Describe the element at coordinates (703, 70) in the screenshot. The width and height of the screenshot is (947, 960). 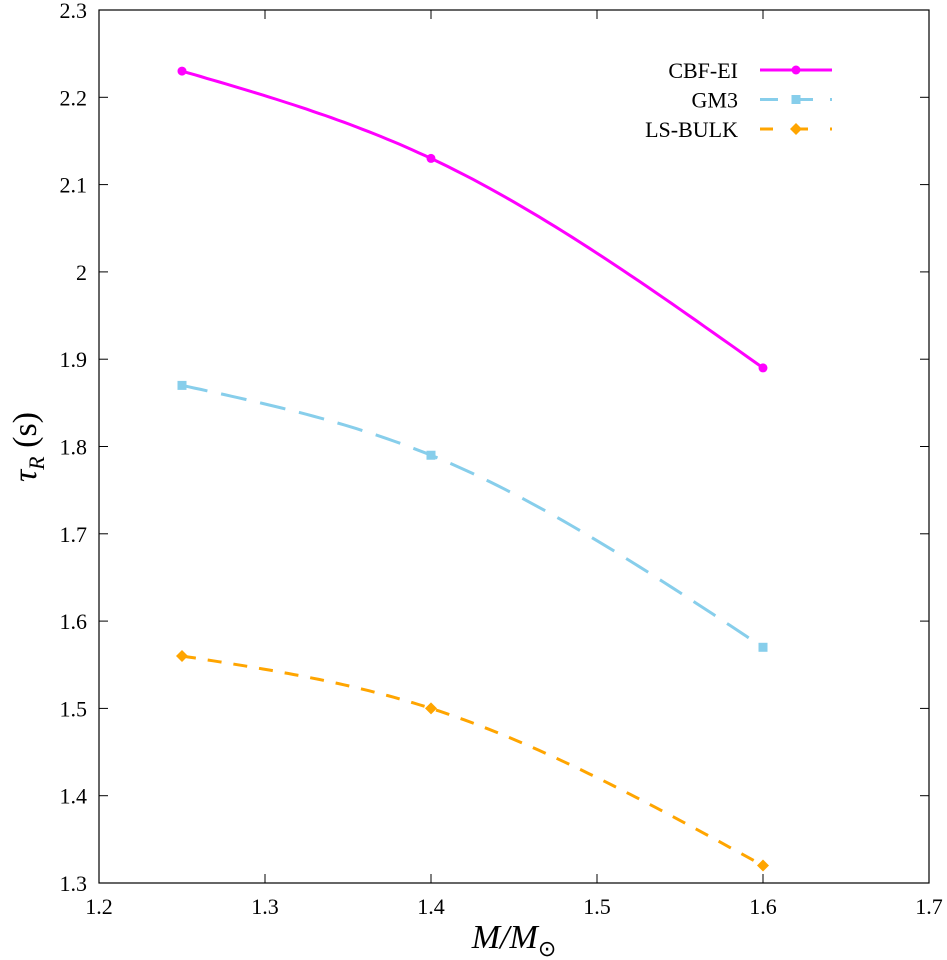
I see `legend-label: CBF-EI` at that location.